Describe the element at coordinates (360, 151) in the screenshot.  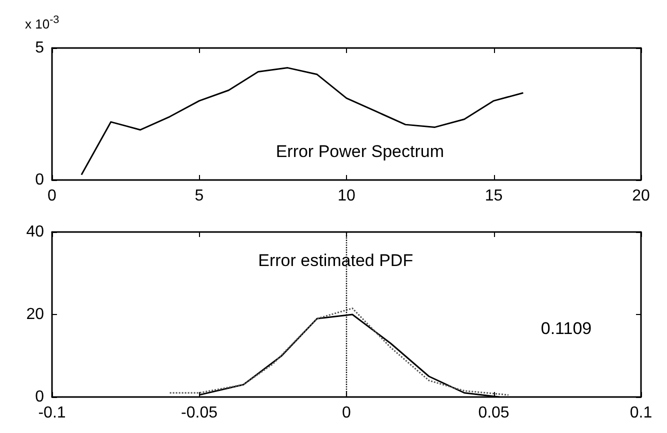
I see `text: Error Power Spectrum` at that location.